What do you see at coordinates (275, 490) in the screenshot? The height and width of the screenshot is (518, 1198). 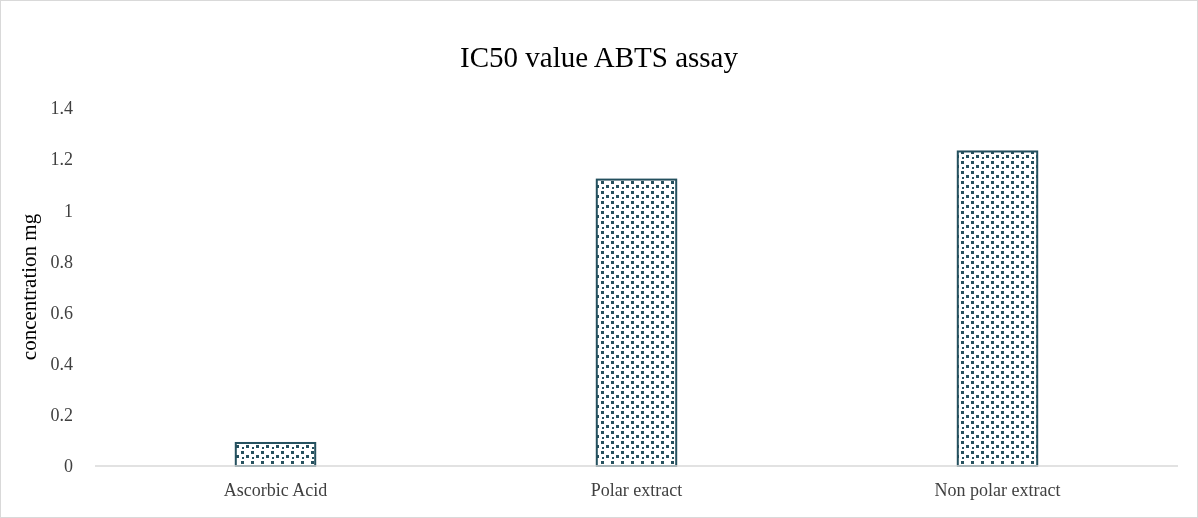 I see `x-tick-label: Ascorbic Acid` at bounding box center [275, 490].